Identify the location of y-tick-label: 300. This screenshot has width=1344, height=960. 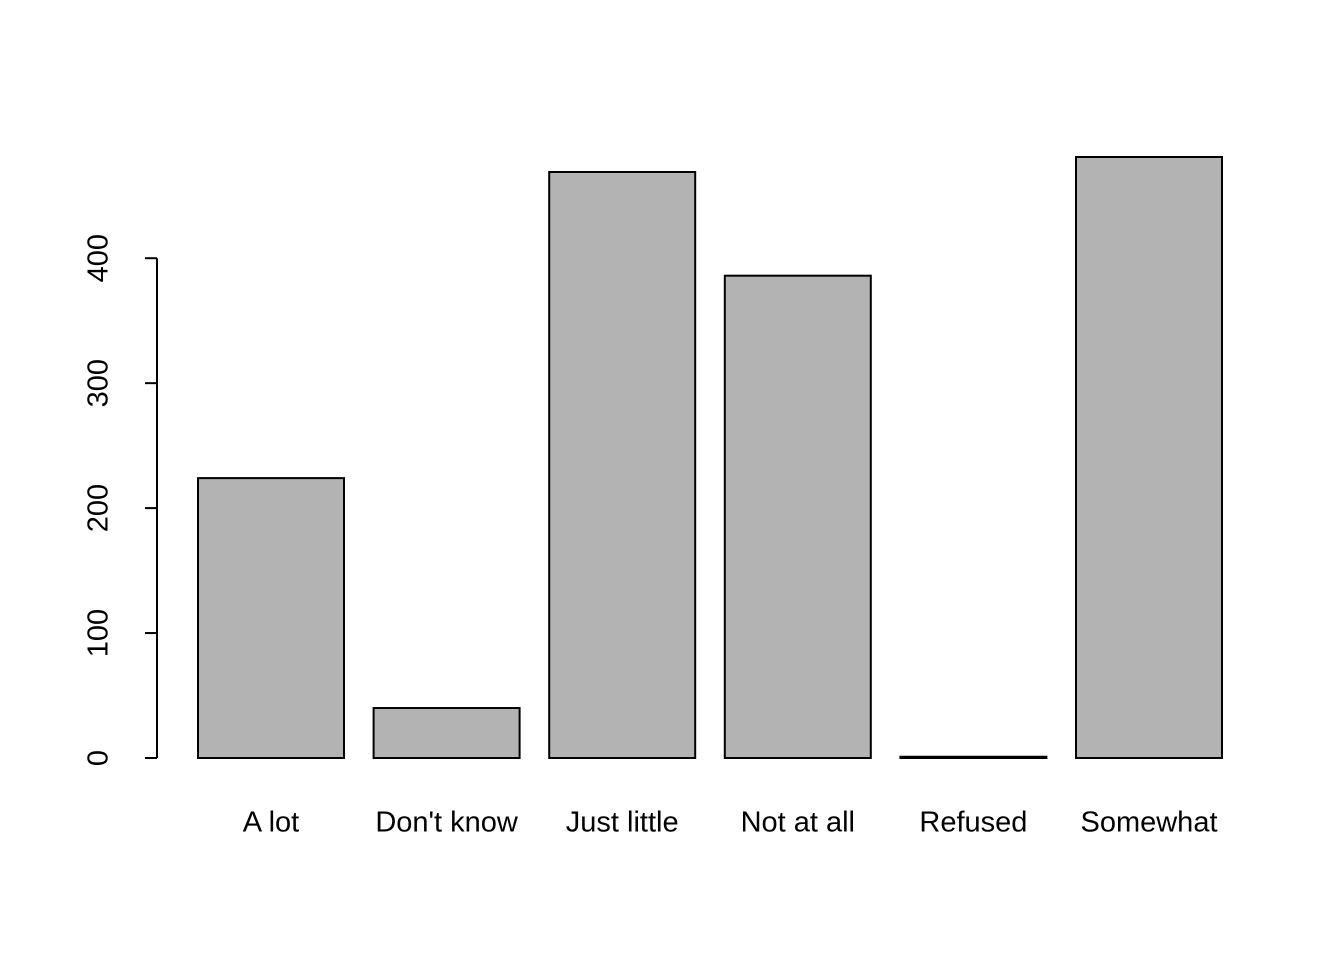
(99, 383).